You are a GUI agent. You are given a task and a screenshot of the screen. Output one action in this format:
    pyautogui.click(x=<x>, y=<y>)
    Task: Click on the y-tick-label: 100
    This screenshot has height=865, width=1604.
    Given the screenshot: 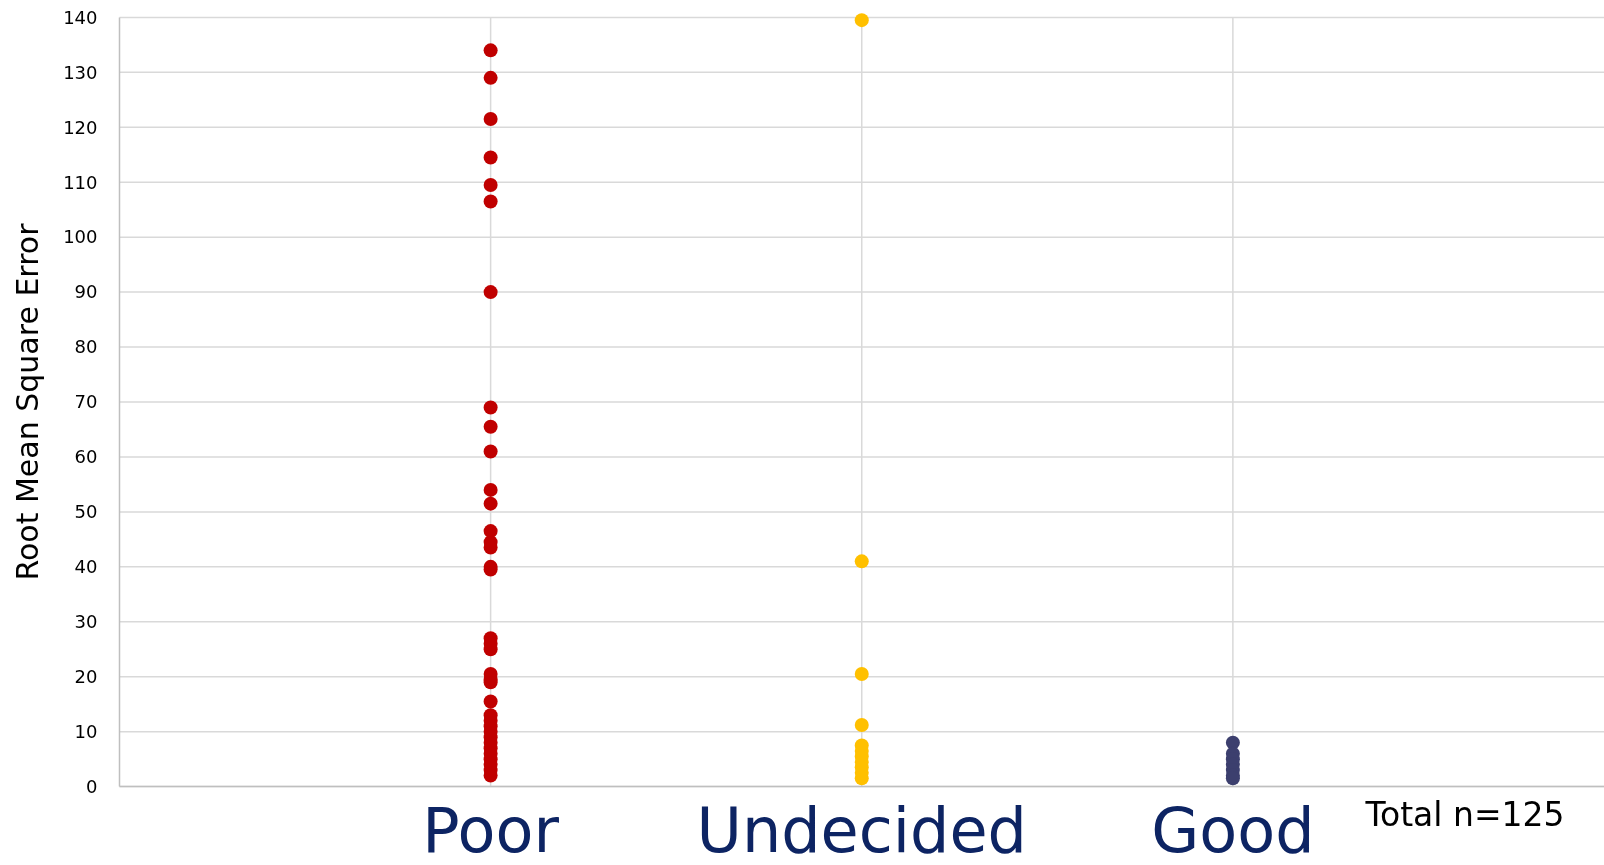 What is the action you would take?
    pyautogui.click(x=80, y=237)
    